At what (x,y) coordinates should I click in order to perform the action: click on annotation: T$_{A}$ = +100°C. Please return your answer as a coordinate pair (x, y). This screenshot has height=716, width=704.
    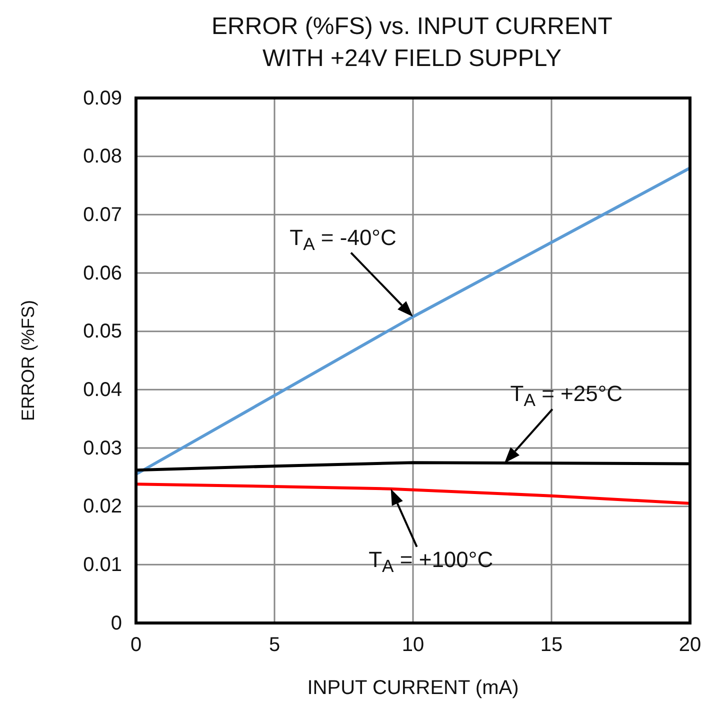
    Looking at the image, I should click on (431, 561).